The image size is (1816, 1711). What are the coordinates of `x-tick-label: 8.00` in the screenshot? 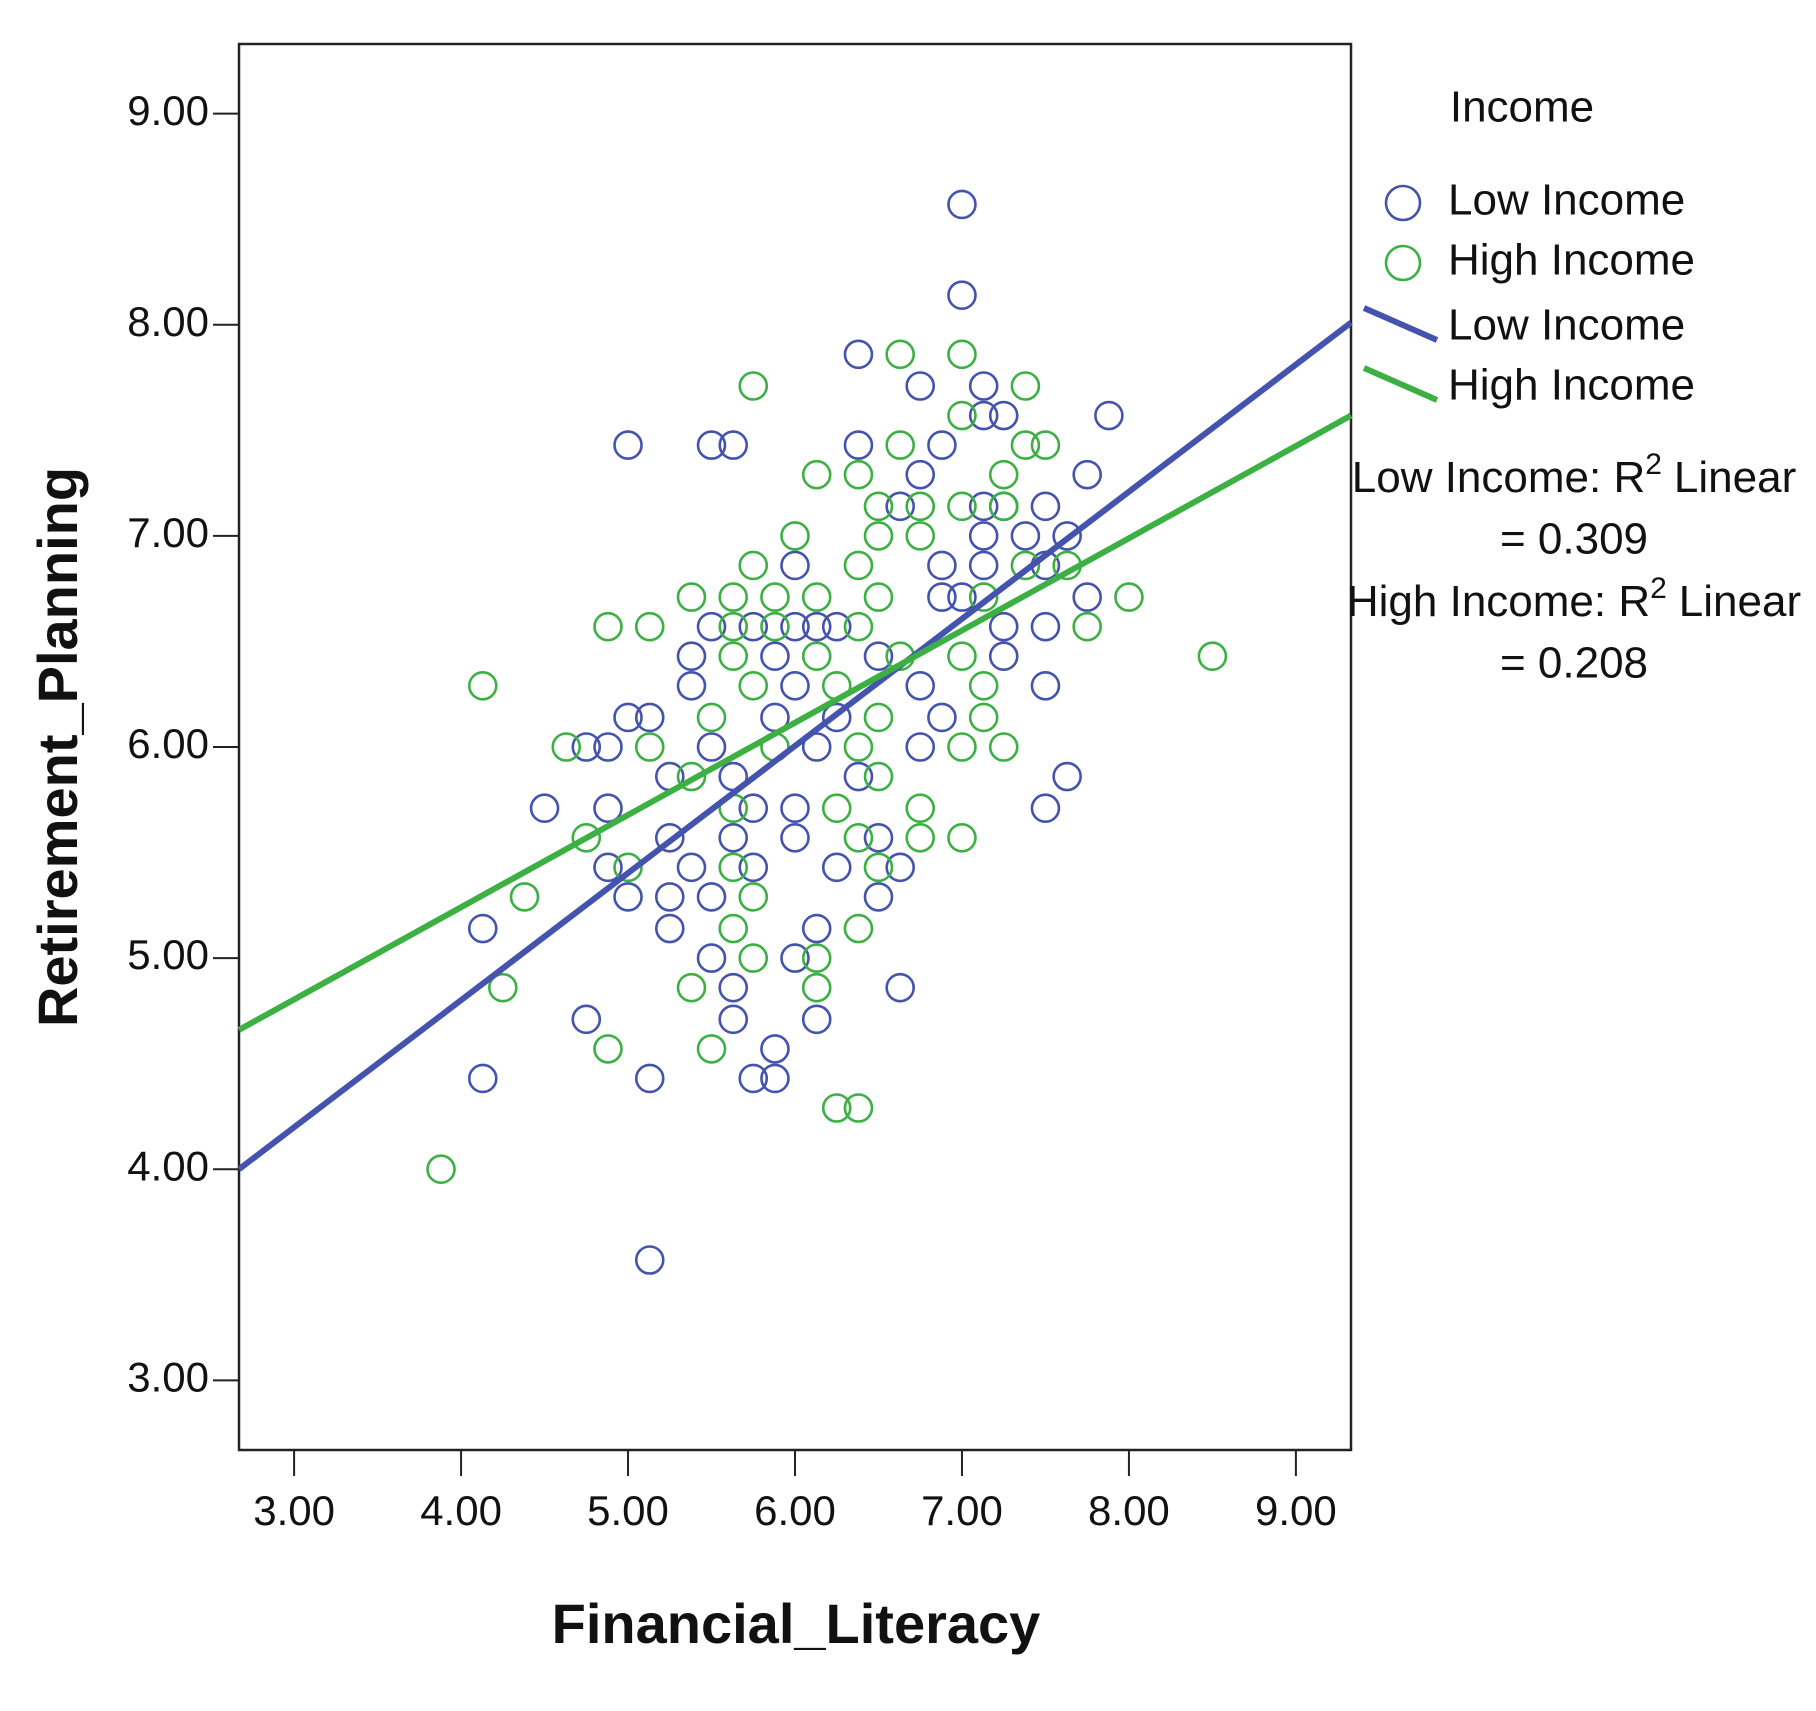 It's located at (1129, 1510).